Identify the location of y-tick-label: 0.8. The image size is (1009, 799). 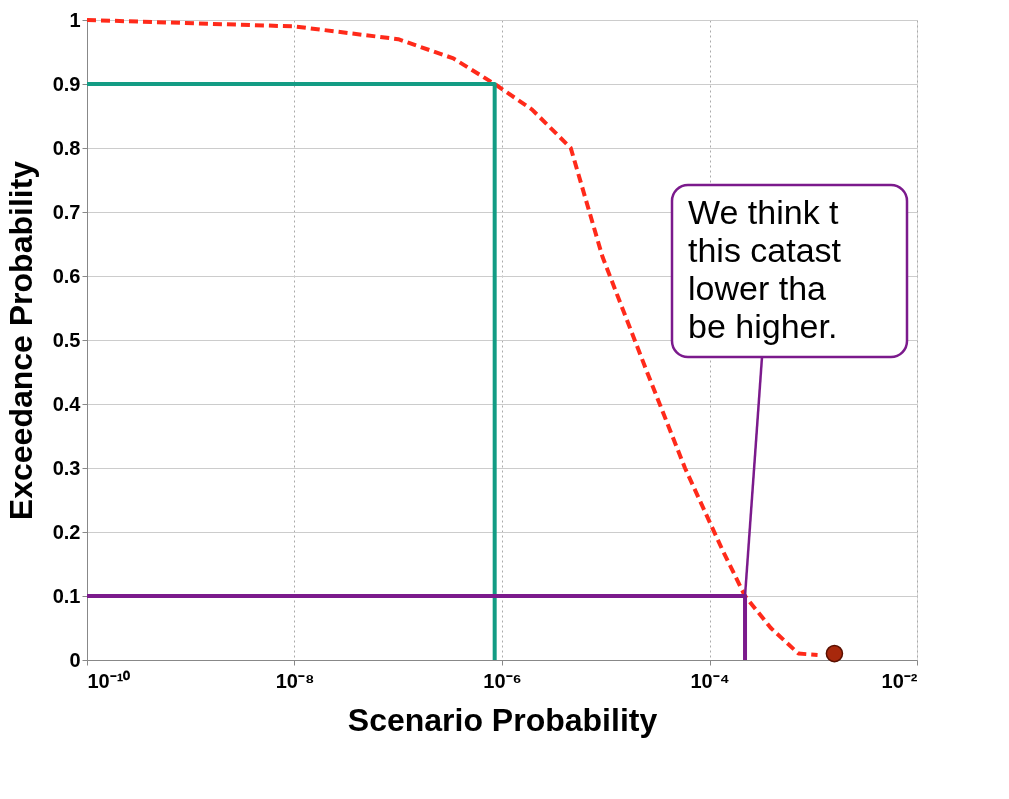
(66, 147).